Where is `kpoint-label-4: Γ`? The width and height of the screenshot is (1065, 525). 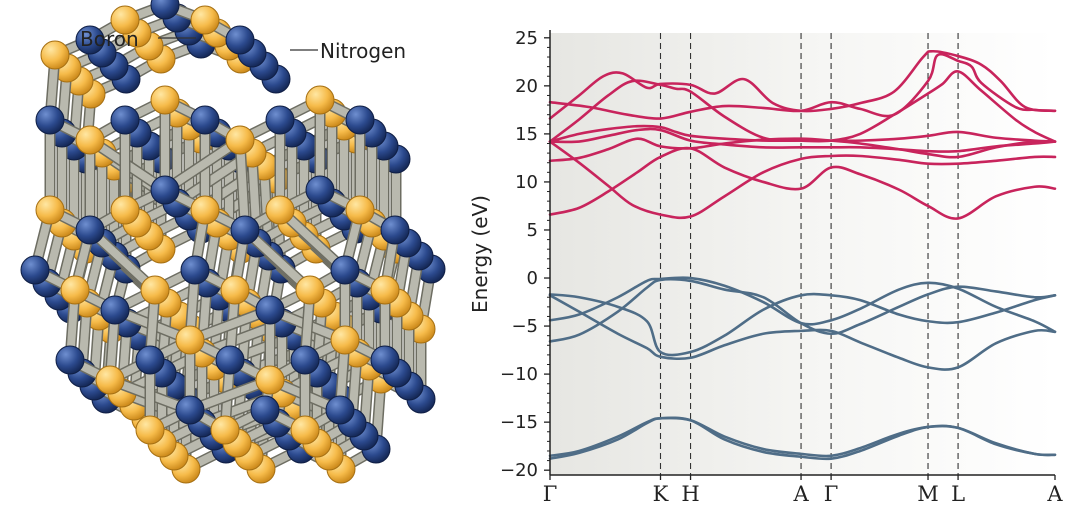
kpoint-label-4: Γ is located at coordinates (831, 494).